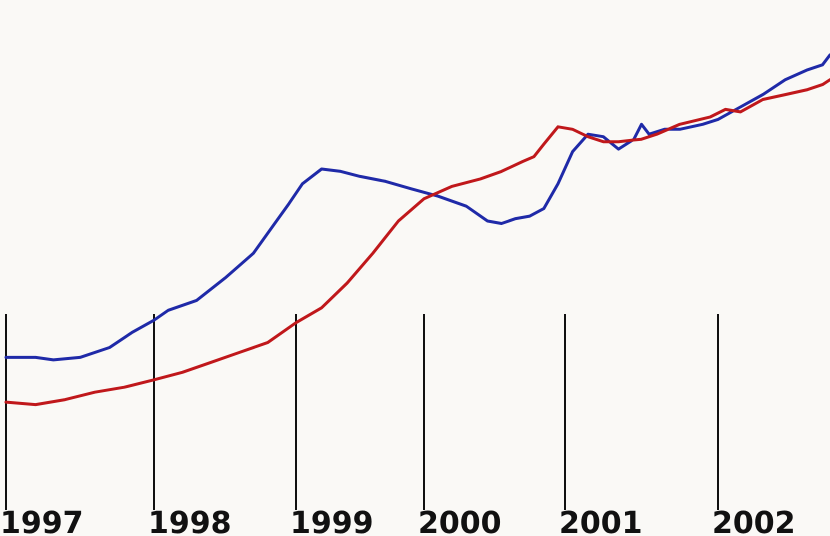  I want to click on x-tick-label-1998: 1998, so click(190, 521).